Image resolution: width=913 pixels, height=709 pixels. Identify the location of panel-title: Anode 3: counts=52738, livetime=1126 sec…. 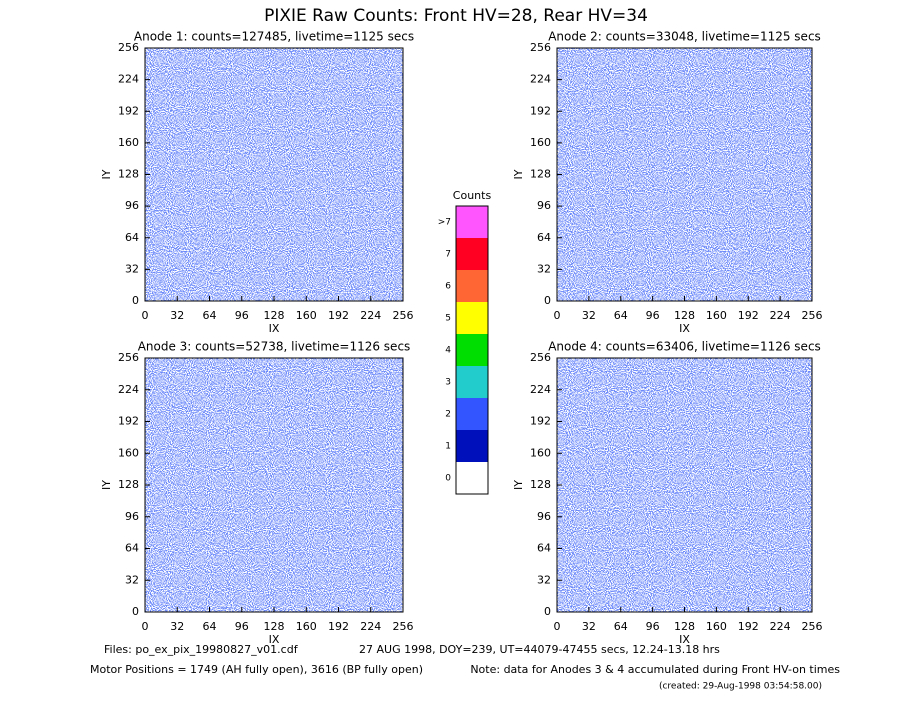
(274, 347).